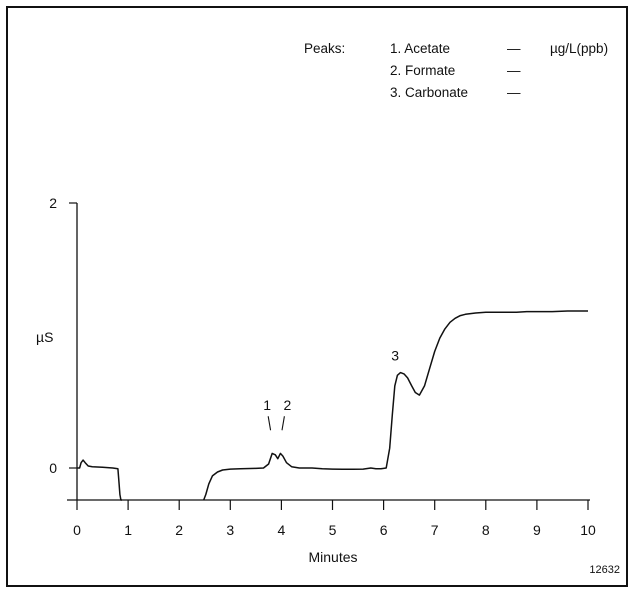 This screenshot has width=636, height=593. What do you see at coordinates (288, 405) in the screenshot?
I see `peak-label-2: 2` at bounding box center [288, 405].